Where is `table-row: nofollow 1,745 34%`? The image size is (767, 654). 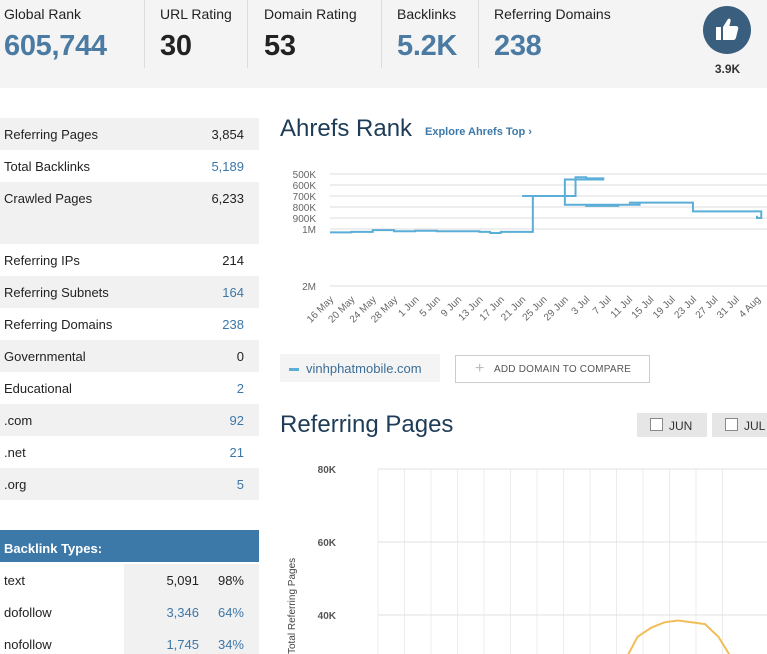 table-row: nofollow 1,745 34% is located at coordinates (129, 641).